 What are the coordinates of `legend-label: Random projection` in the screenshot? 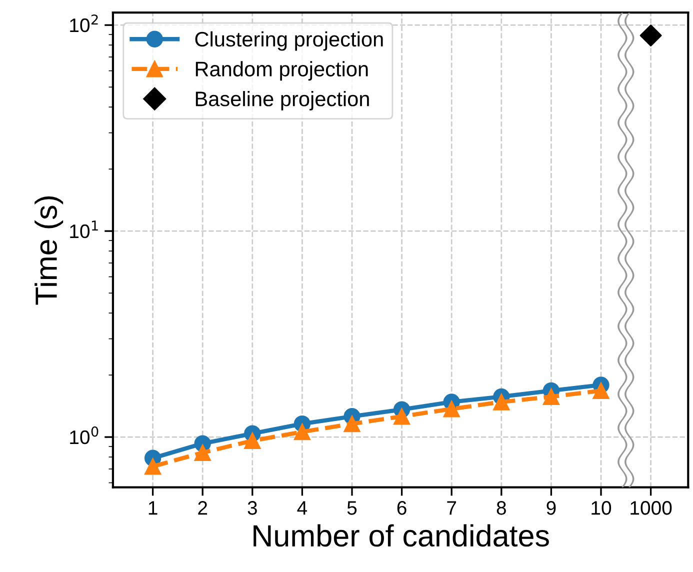 It's located at (282, 71).